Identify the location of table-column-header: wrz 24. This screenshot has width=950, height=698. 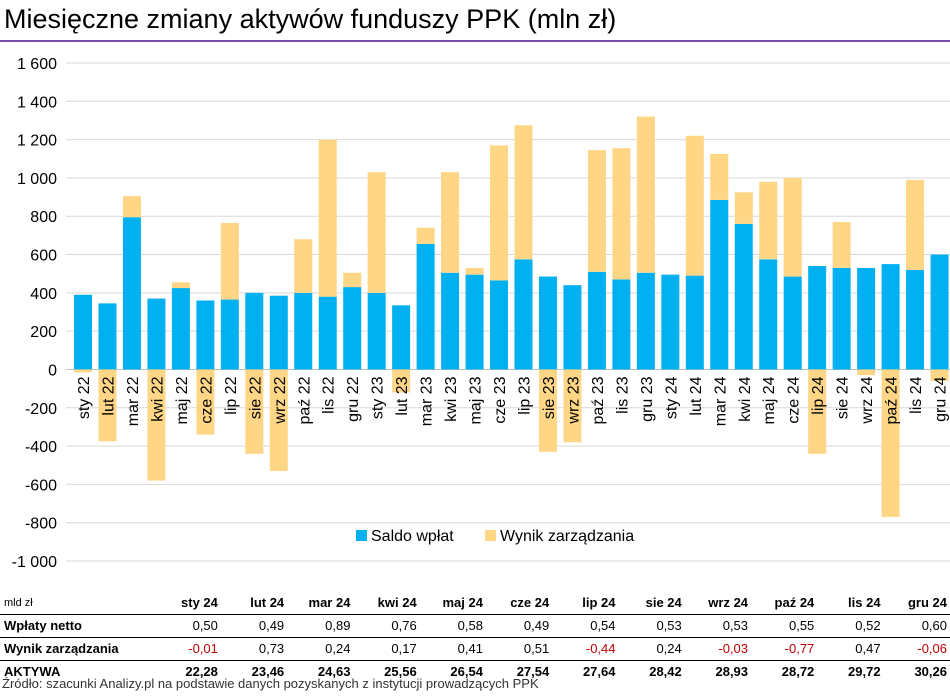
(728, 602).